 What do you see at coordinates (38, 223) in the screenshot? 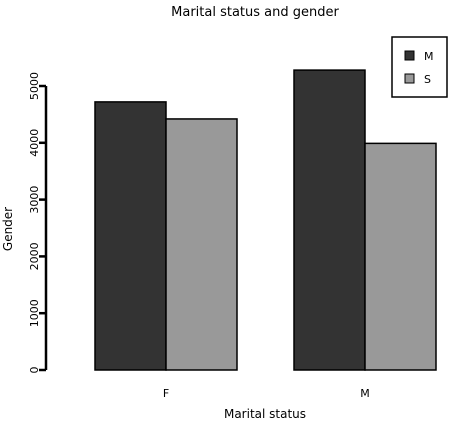
I see `y-axis: 0 1000 2000 3000 4000 5000` at bounding box center [38, 223].